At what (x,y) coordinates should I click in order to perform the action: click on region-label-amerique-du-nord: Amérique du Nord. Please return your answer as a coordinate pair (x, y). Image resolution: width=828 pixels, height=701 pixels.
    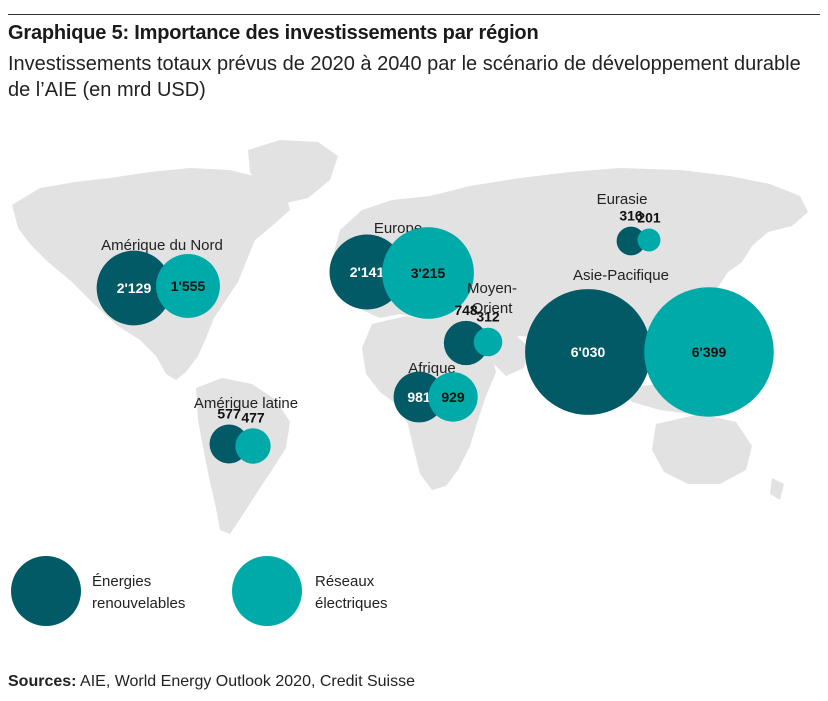
    Looking at the image, I should click on (162, 245).